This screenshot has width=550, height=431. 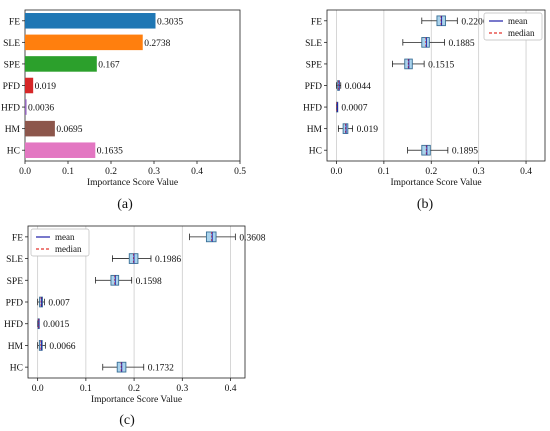 I want to click on box-value-label: 0.2206, so click(x=474, y=22).